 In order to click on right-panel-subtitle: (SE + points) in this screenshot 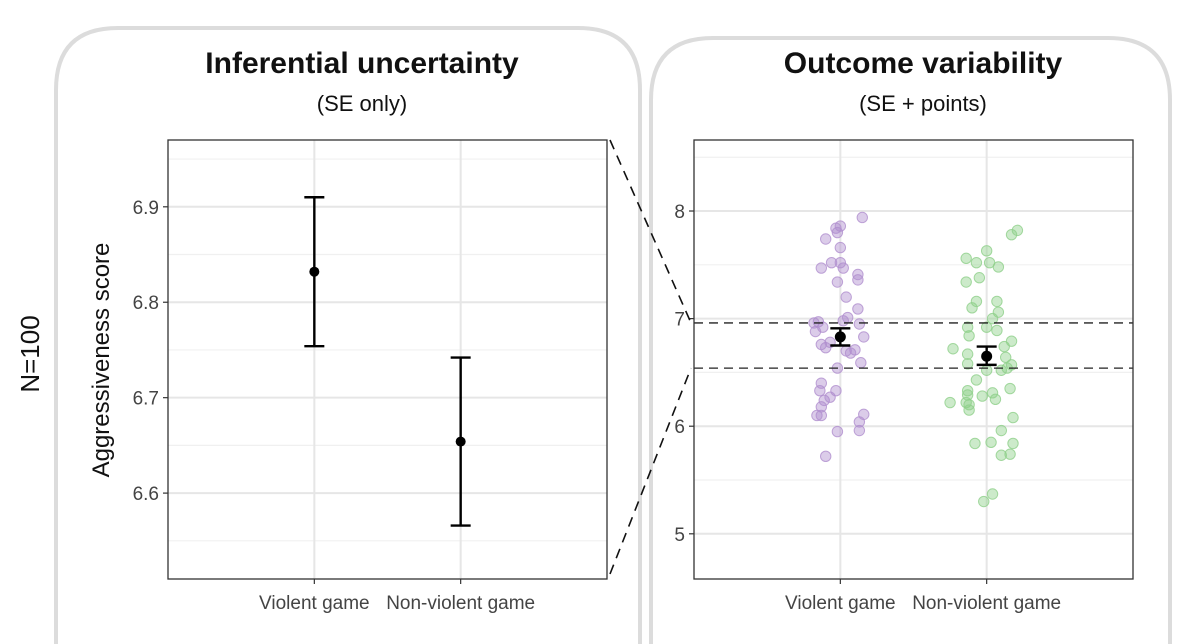, I will do `click(923, 103)`.